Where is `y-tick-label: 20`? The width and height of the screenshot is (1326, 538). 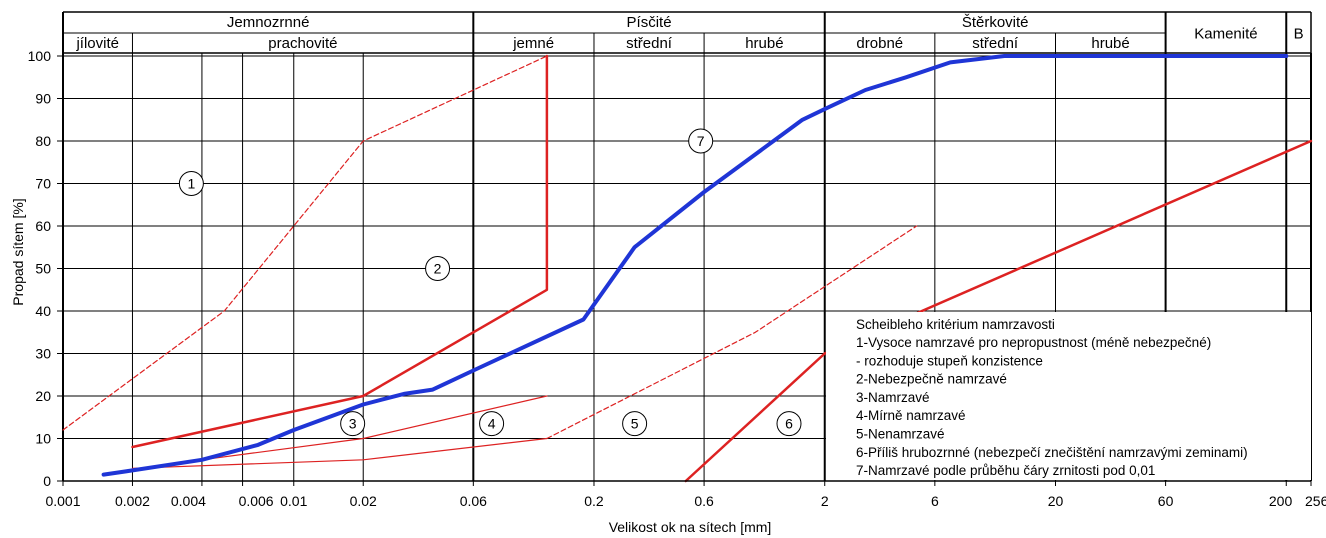 y-tick-label: 20 is located at coordinates (43, 396).